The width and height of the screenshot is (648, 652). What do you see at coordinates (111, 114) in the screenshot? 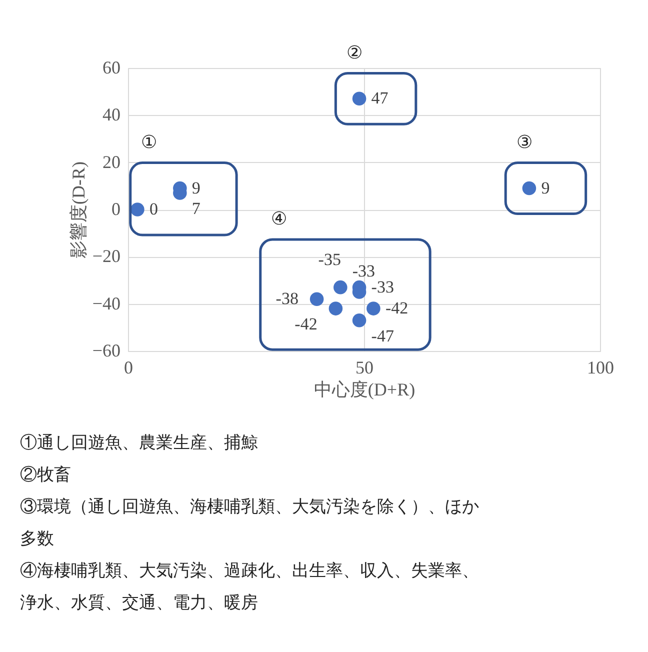
I see `y-tick-label: 40` at bounding box center [111, 114].